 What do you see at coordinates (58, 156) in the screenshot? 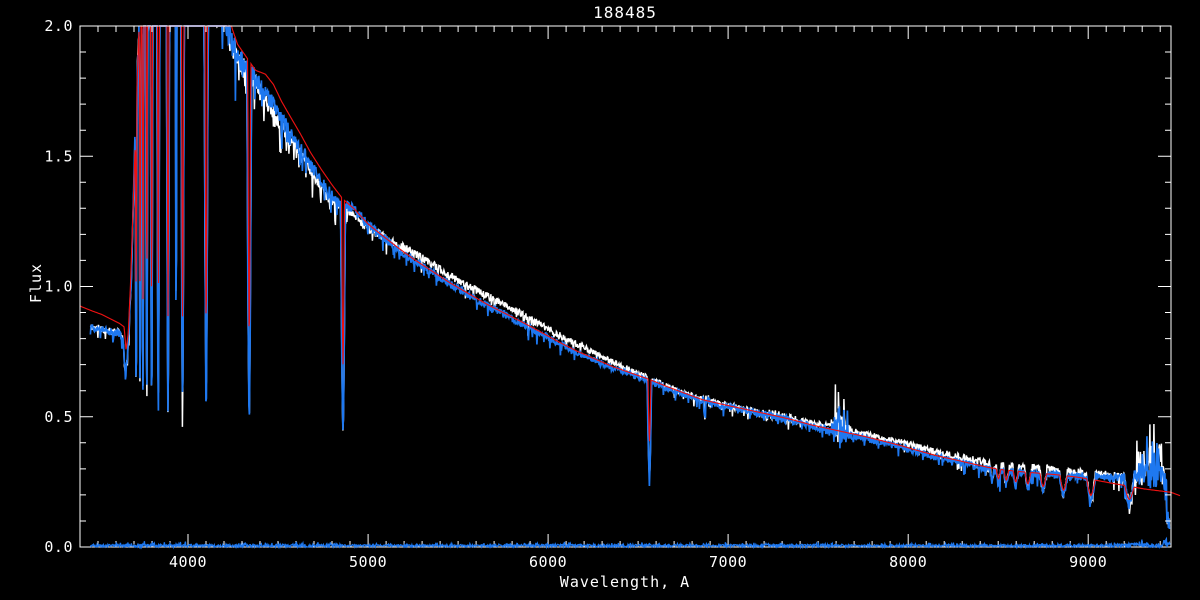
I see `y-tick-label: 1.5` at bounding box center [58, 156].